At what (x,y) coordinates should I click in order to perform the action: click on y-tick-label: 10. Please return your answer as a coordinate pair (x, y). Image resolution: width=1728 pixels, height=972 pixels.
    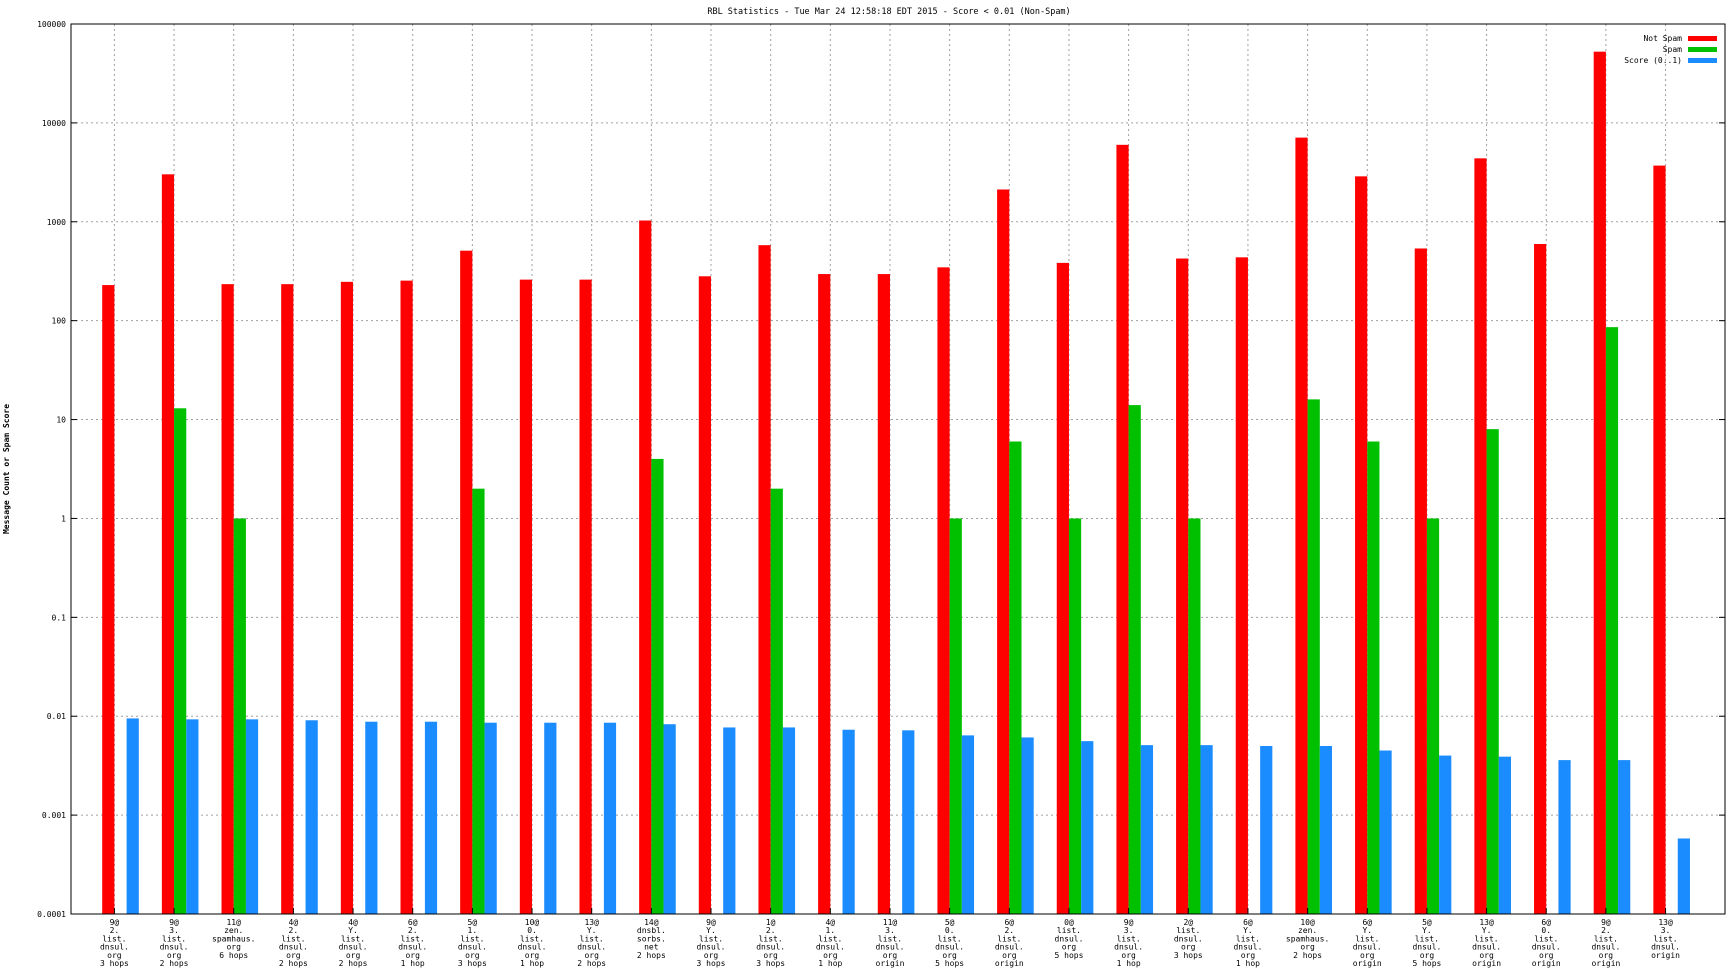
    Looking at the image, I should click on (61, 420).